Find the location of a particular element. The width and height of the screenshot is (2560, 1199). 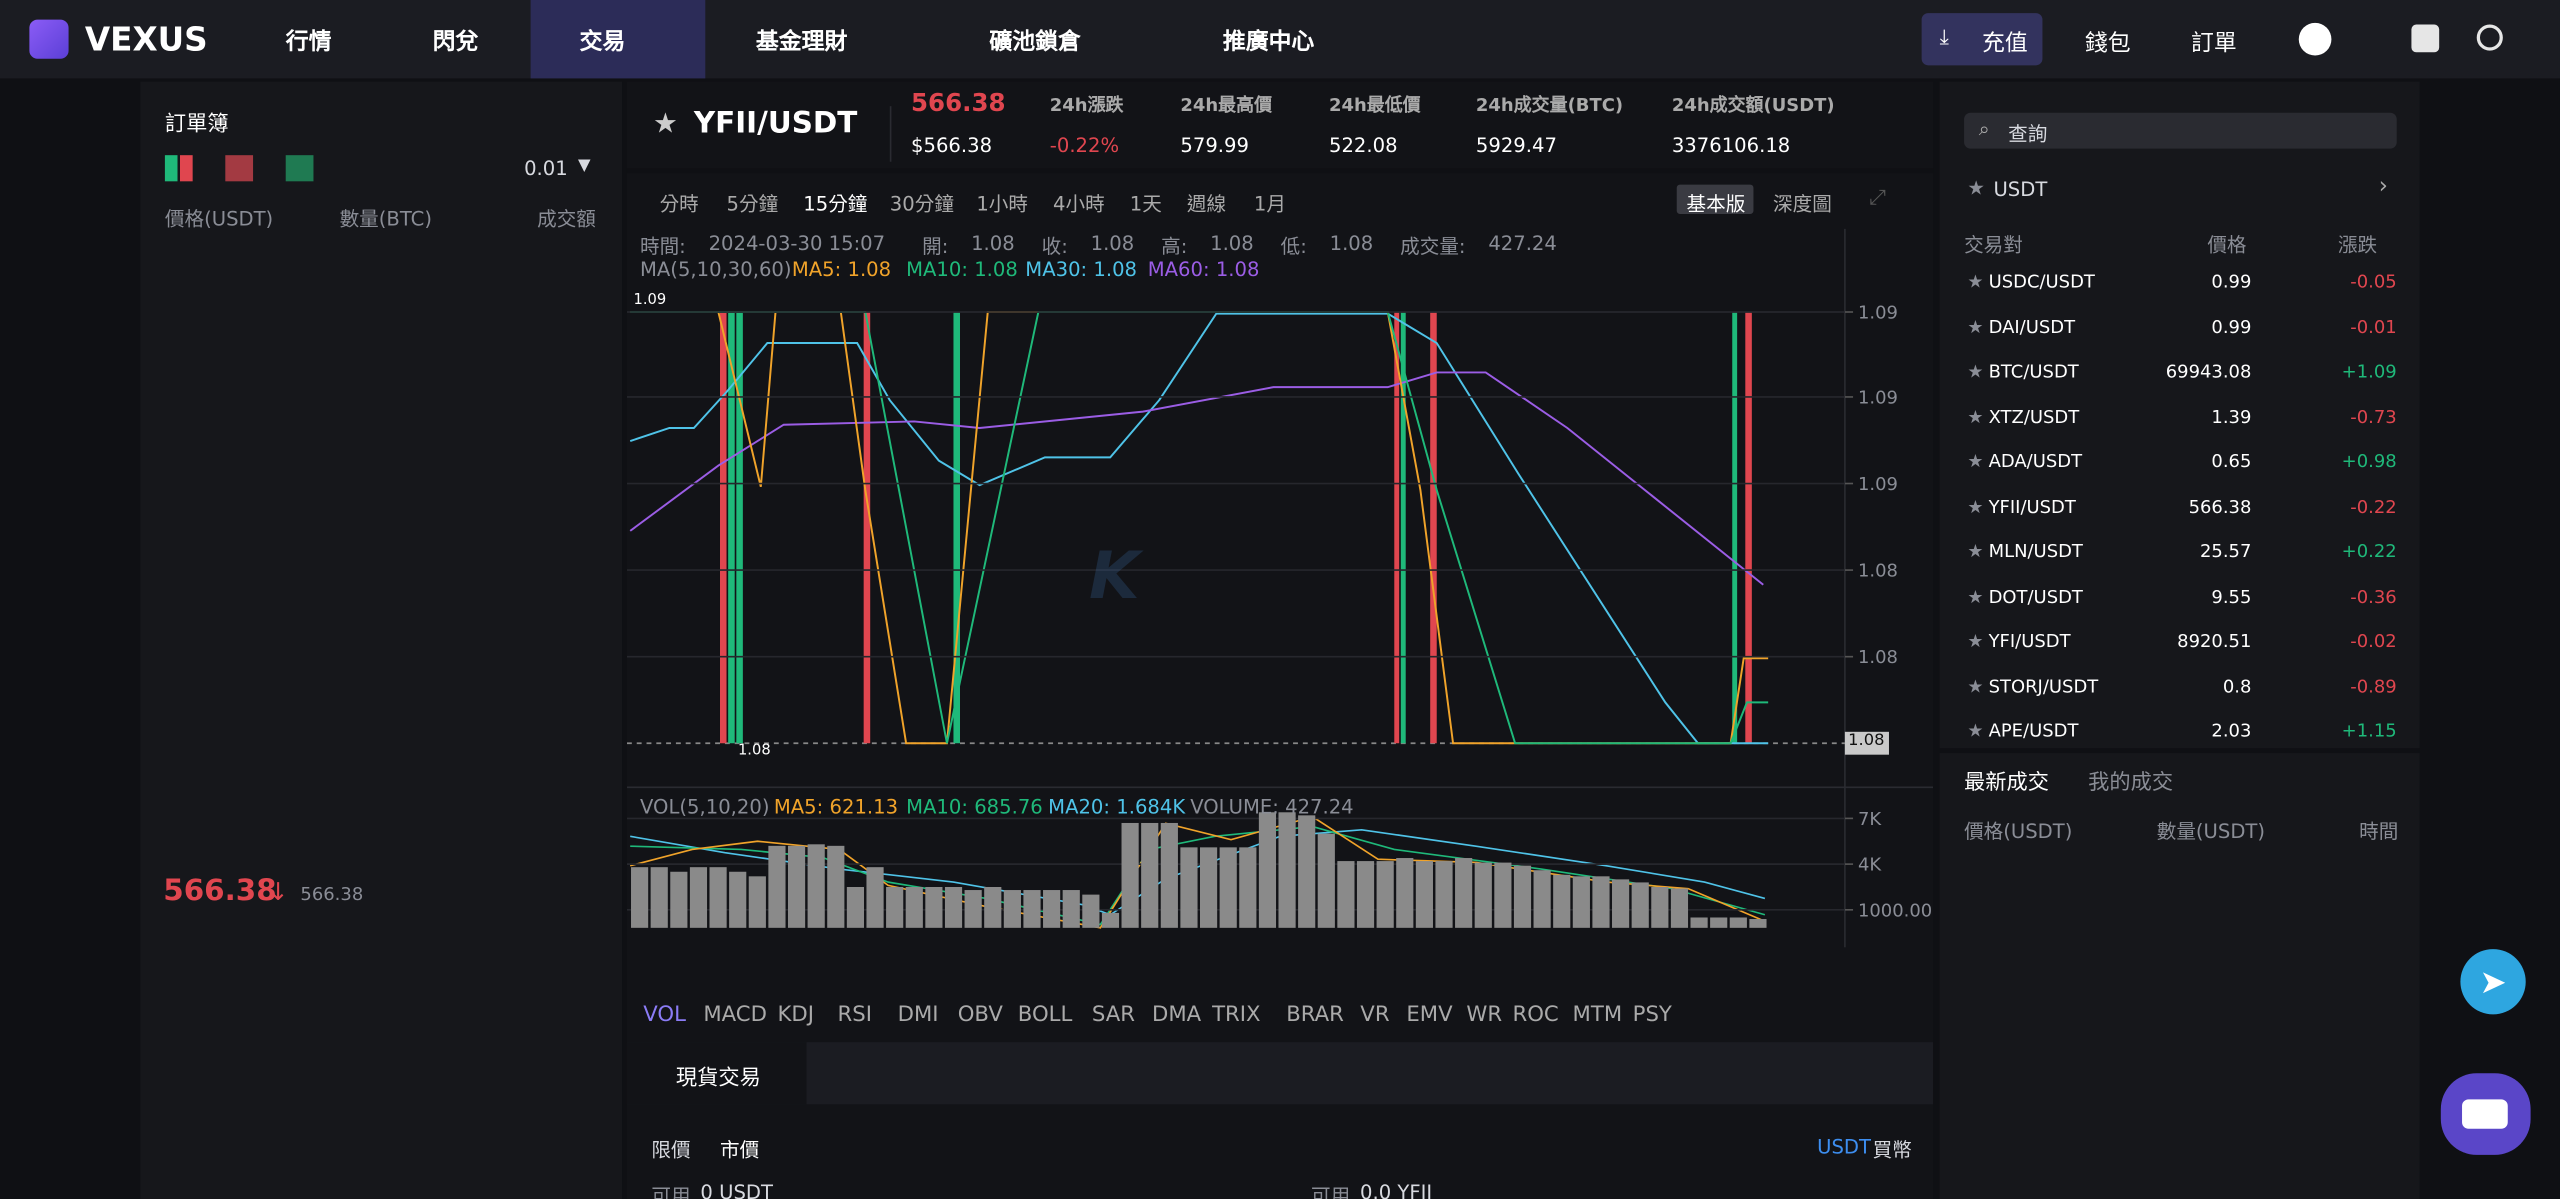

interval: 1月 is located at coordinates (1269, 204).